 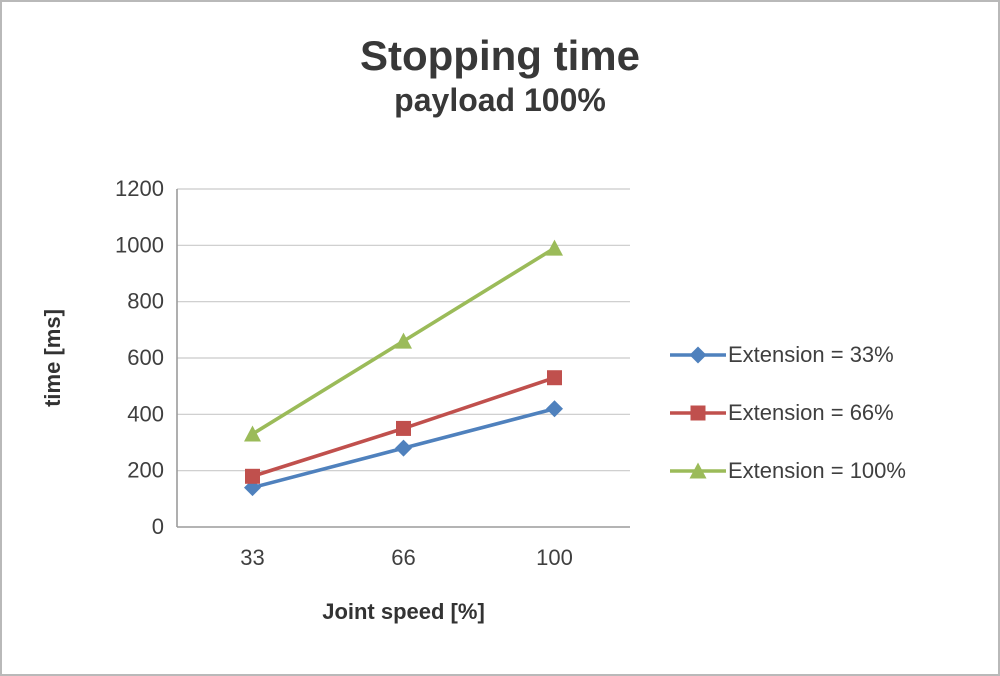 What do you see at coordinates (145, 413) in the screenshot?
I see `y-tick-label: 400` at bounding box center [145, 413].